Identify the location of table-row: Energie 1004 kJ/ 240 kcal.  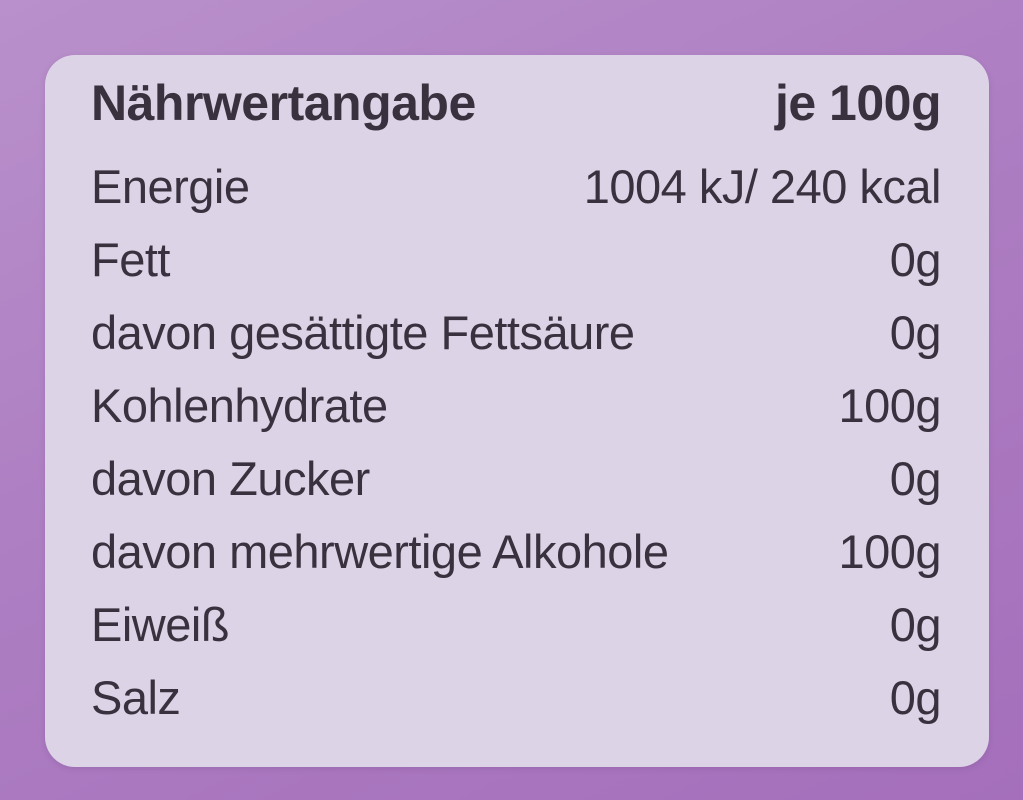
(516, 195).